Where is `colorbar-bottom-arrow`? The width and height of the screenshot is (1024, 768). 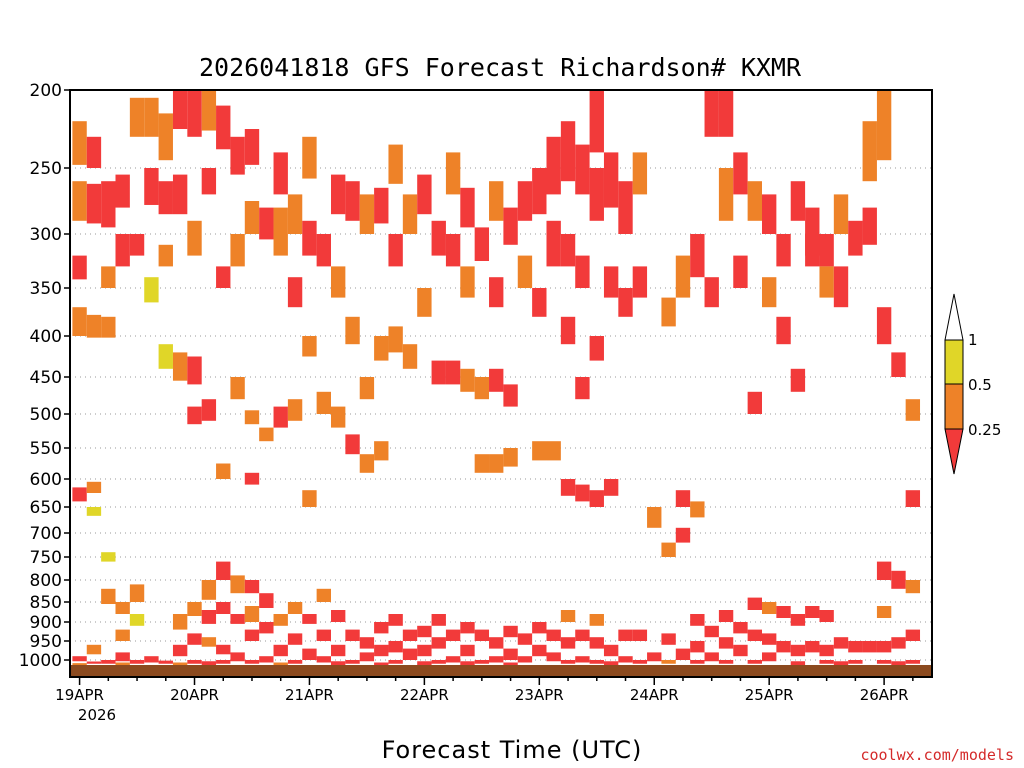 colorbar-bottom-arrow is located at coordinates (954, 451).